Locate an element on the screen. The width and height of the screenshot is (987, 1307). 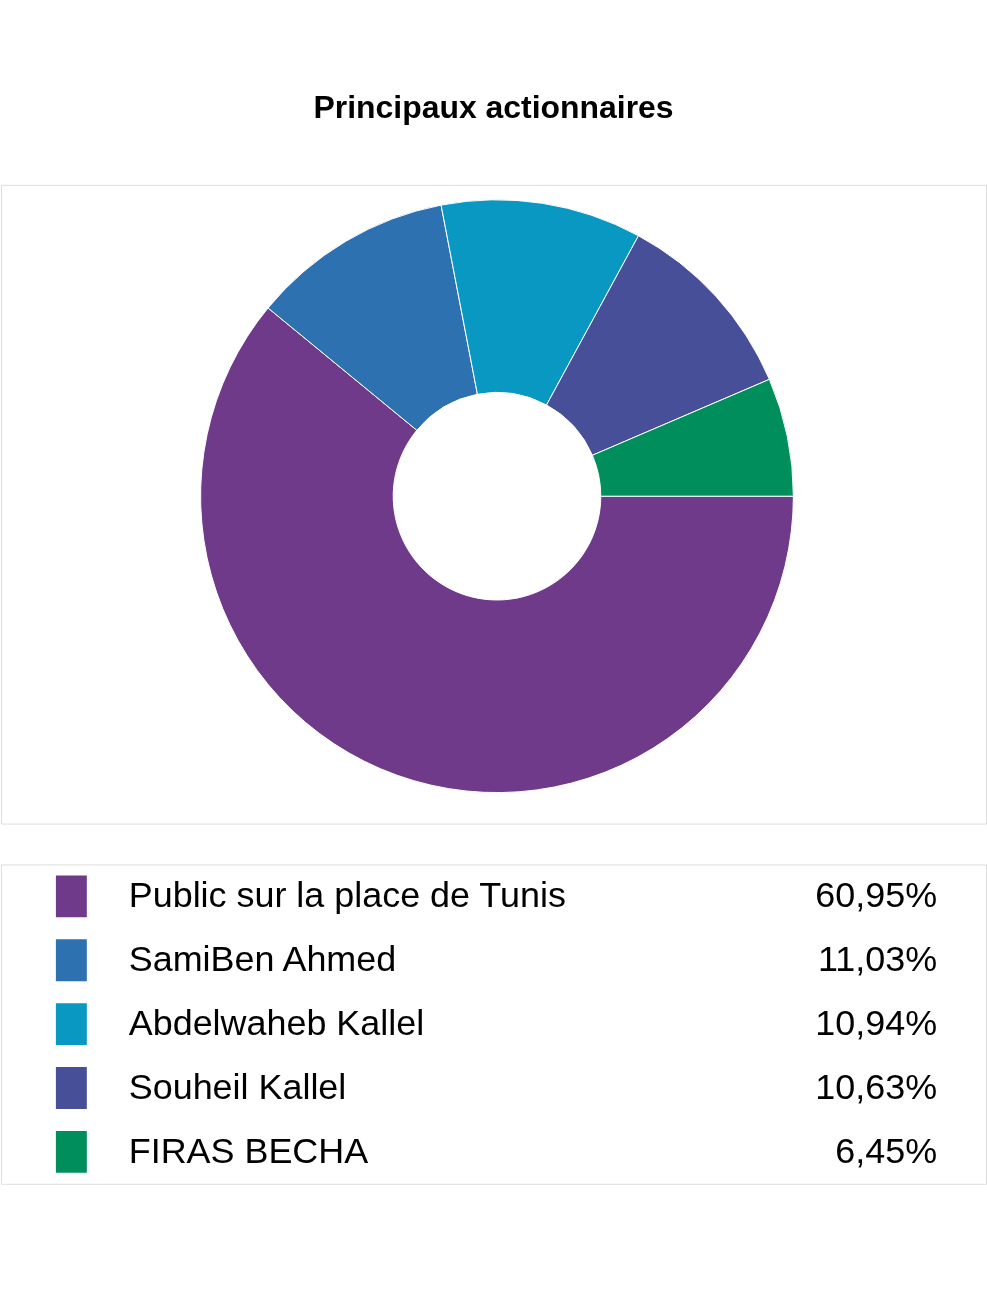
legend-label: Souheil Kallel is located at coordinates (237, 1086).